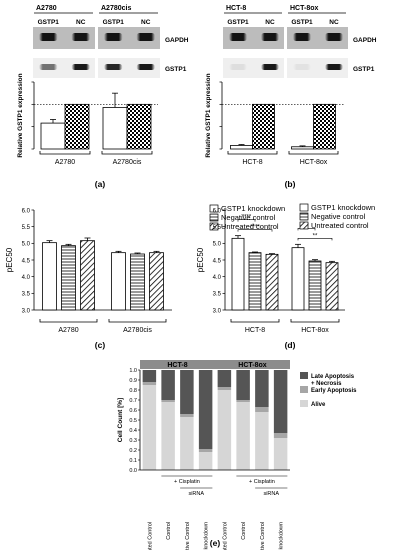 Image resolution: width=400 pixels, height=550 pixels. What do you see at coordinates (137, 330) in the screenshot?
I see `category-label: A2780cis` at bounding box center [137, 330].